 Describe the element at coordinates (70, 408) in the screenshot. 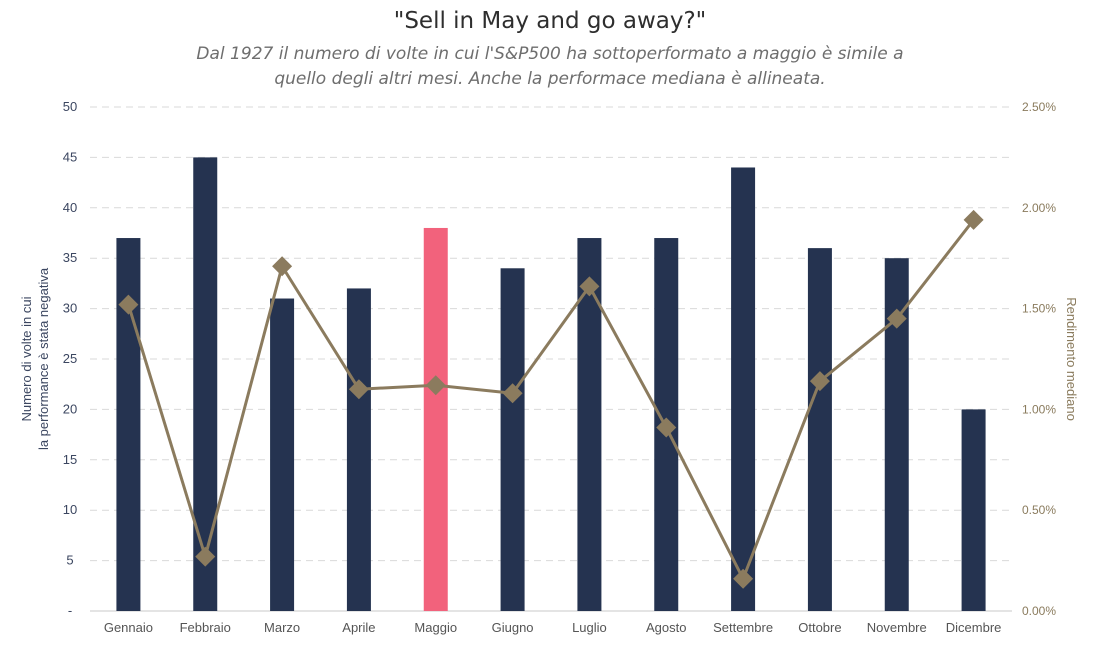

I see `y-left-tick-label: 20` at that location.